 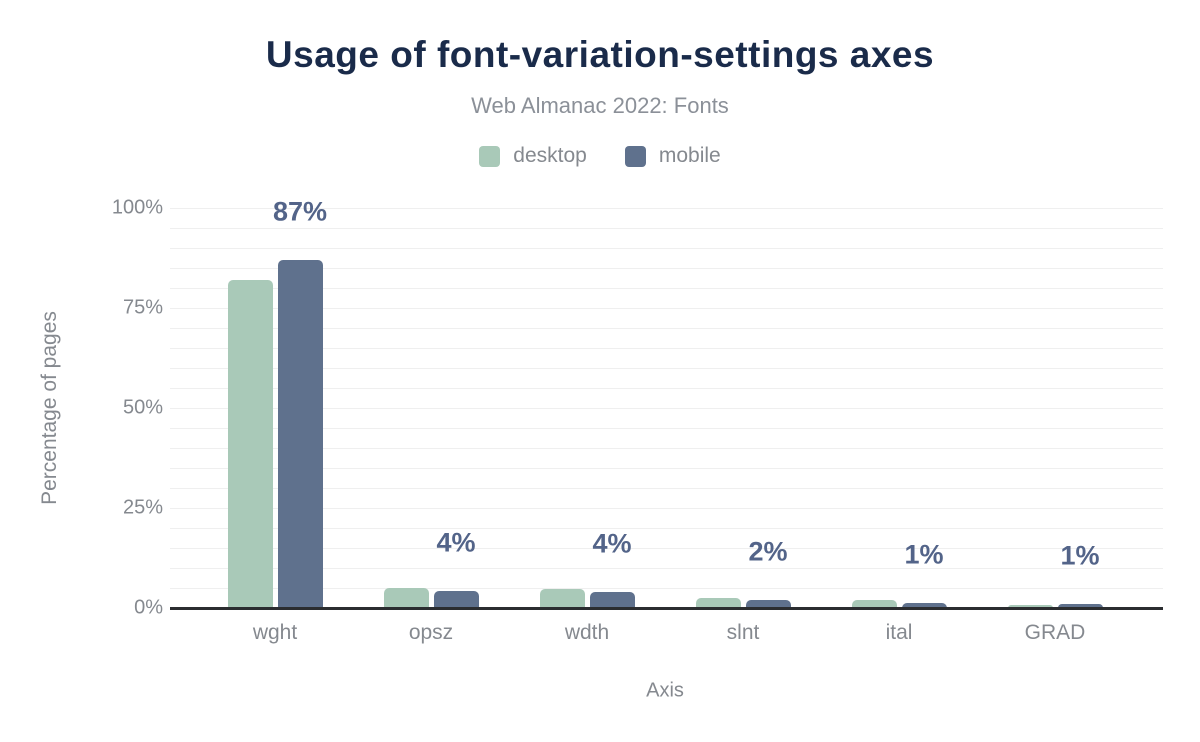 What do you see at coordinates (148, 607) in the screenshot?
I see `y-tick-label: 0%` at bounding box center [148, 607].